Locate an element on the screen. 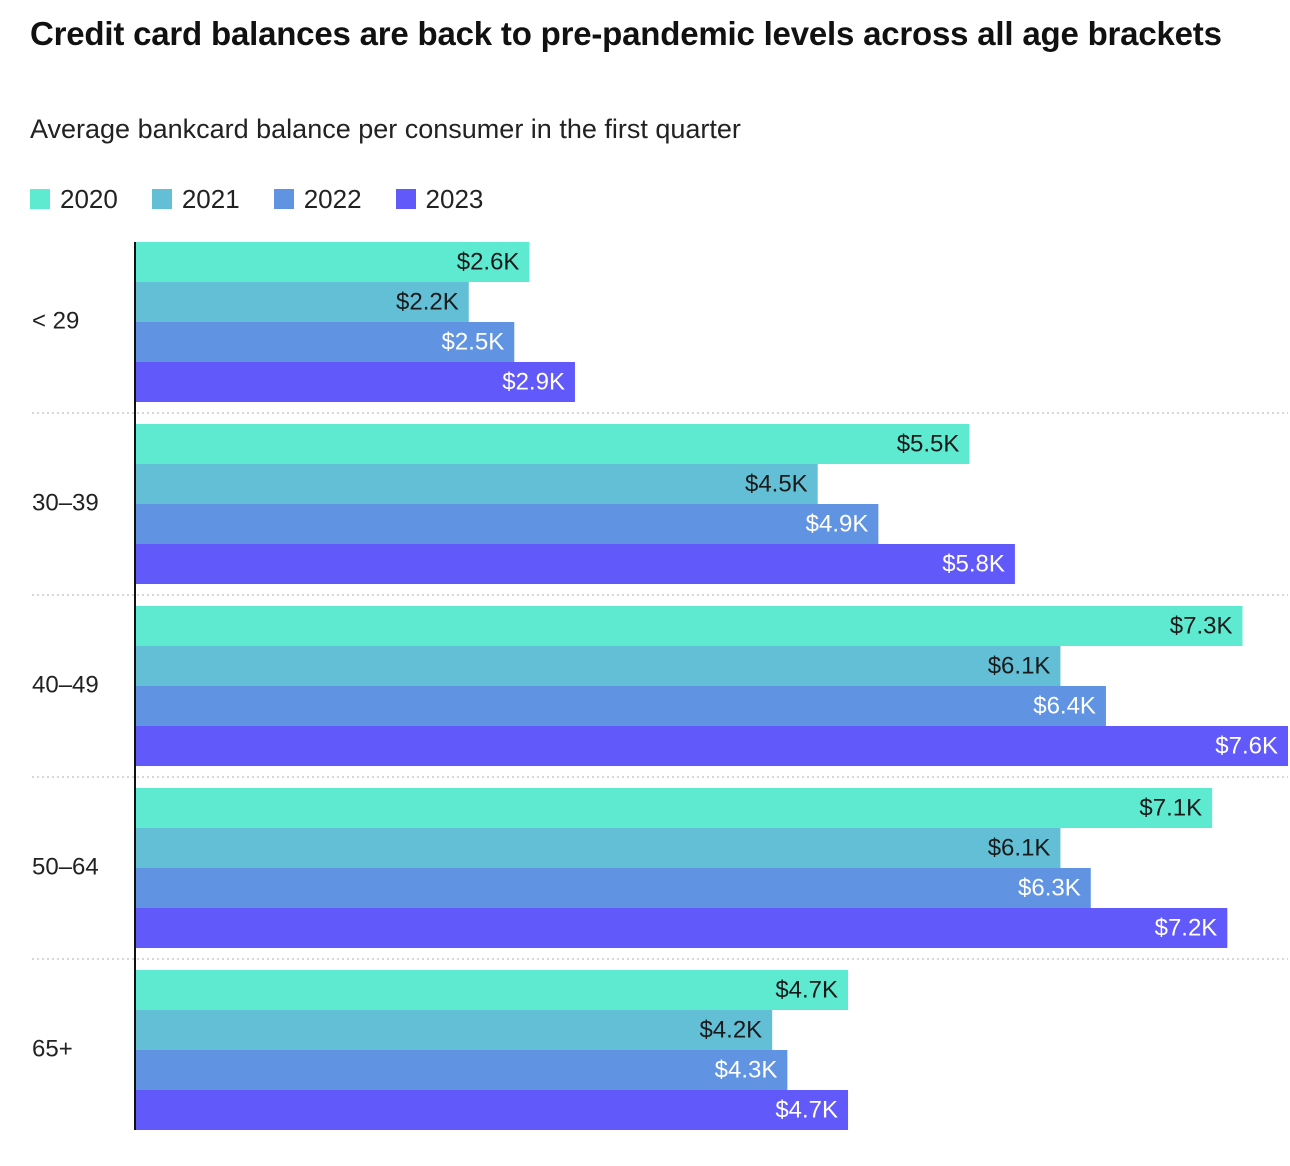 Image resolution: width=1290 pixels, height=1166 pixels. category-label-50-64: 50–64 is located at coordinates (65, 866).